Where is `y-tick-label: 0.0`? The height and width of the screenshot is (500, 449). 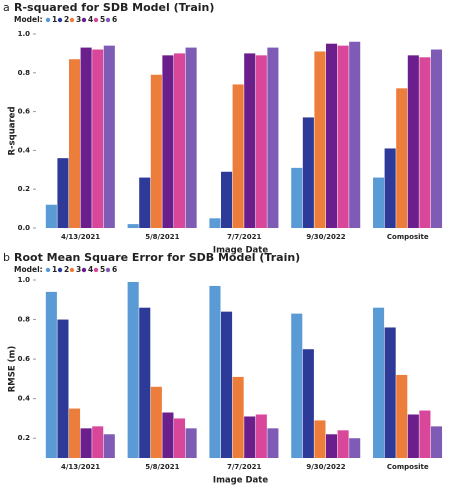
y-tick-label: 0.0 is located at coordinates (24, 228).